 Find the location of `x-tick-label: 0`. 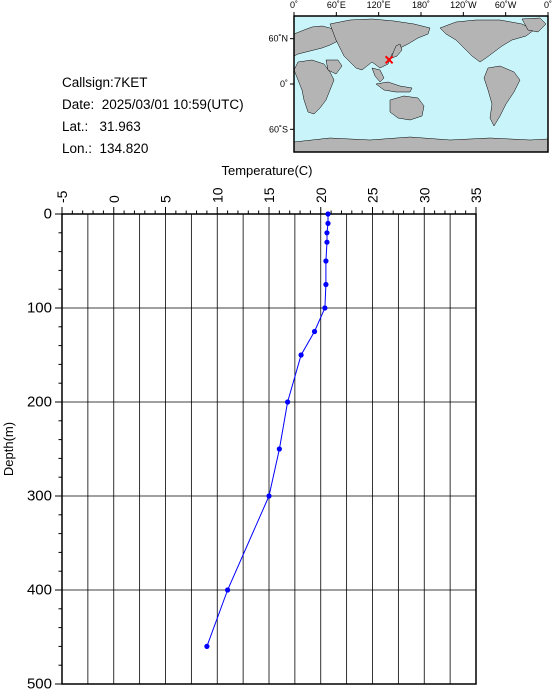

x-tick-label: 0 is located at coordinates (114, 199).